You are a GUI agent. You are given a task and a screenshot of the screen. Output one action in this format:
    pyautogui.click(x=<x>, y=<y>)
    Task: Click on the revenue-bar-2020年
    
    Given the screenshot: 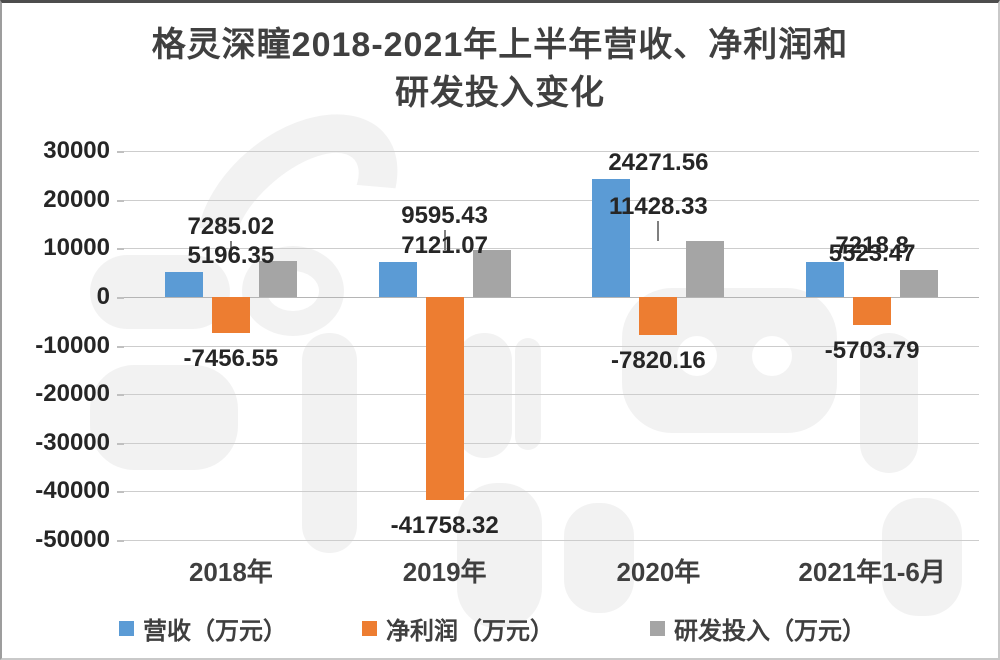 What is the action you would take?
    pyautogui.click(x=611, y=237)
    